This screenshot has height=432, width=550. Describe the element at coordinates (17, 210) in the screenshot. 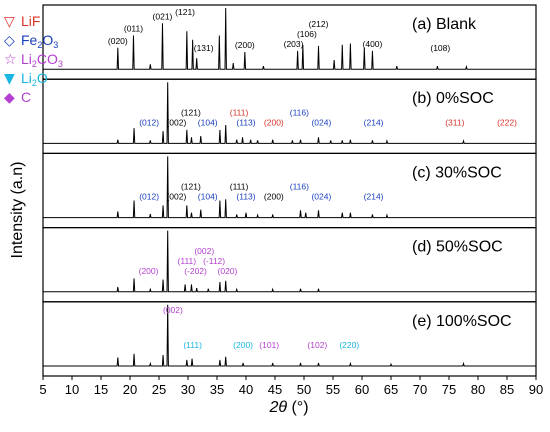

I see `y-axis-label: Intensity (a.n)` at that location.